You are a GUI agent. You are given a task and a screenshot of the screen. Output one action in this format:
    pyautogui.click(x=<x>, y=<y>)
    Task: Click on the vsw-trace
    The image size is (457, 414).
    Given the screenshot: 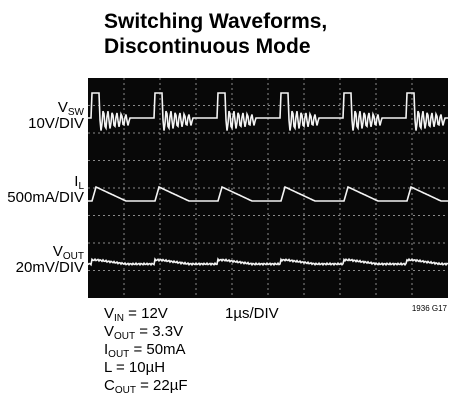 What is the action you would take?
    pyautogui.click(x=268, y=111)
    